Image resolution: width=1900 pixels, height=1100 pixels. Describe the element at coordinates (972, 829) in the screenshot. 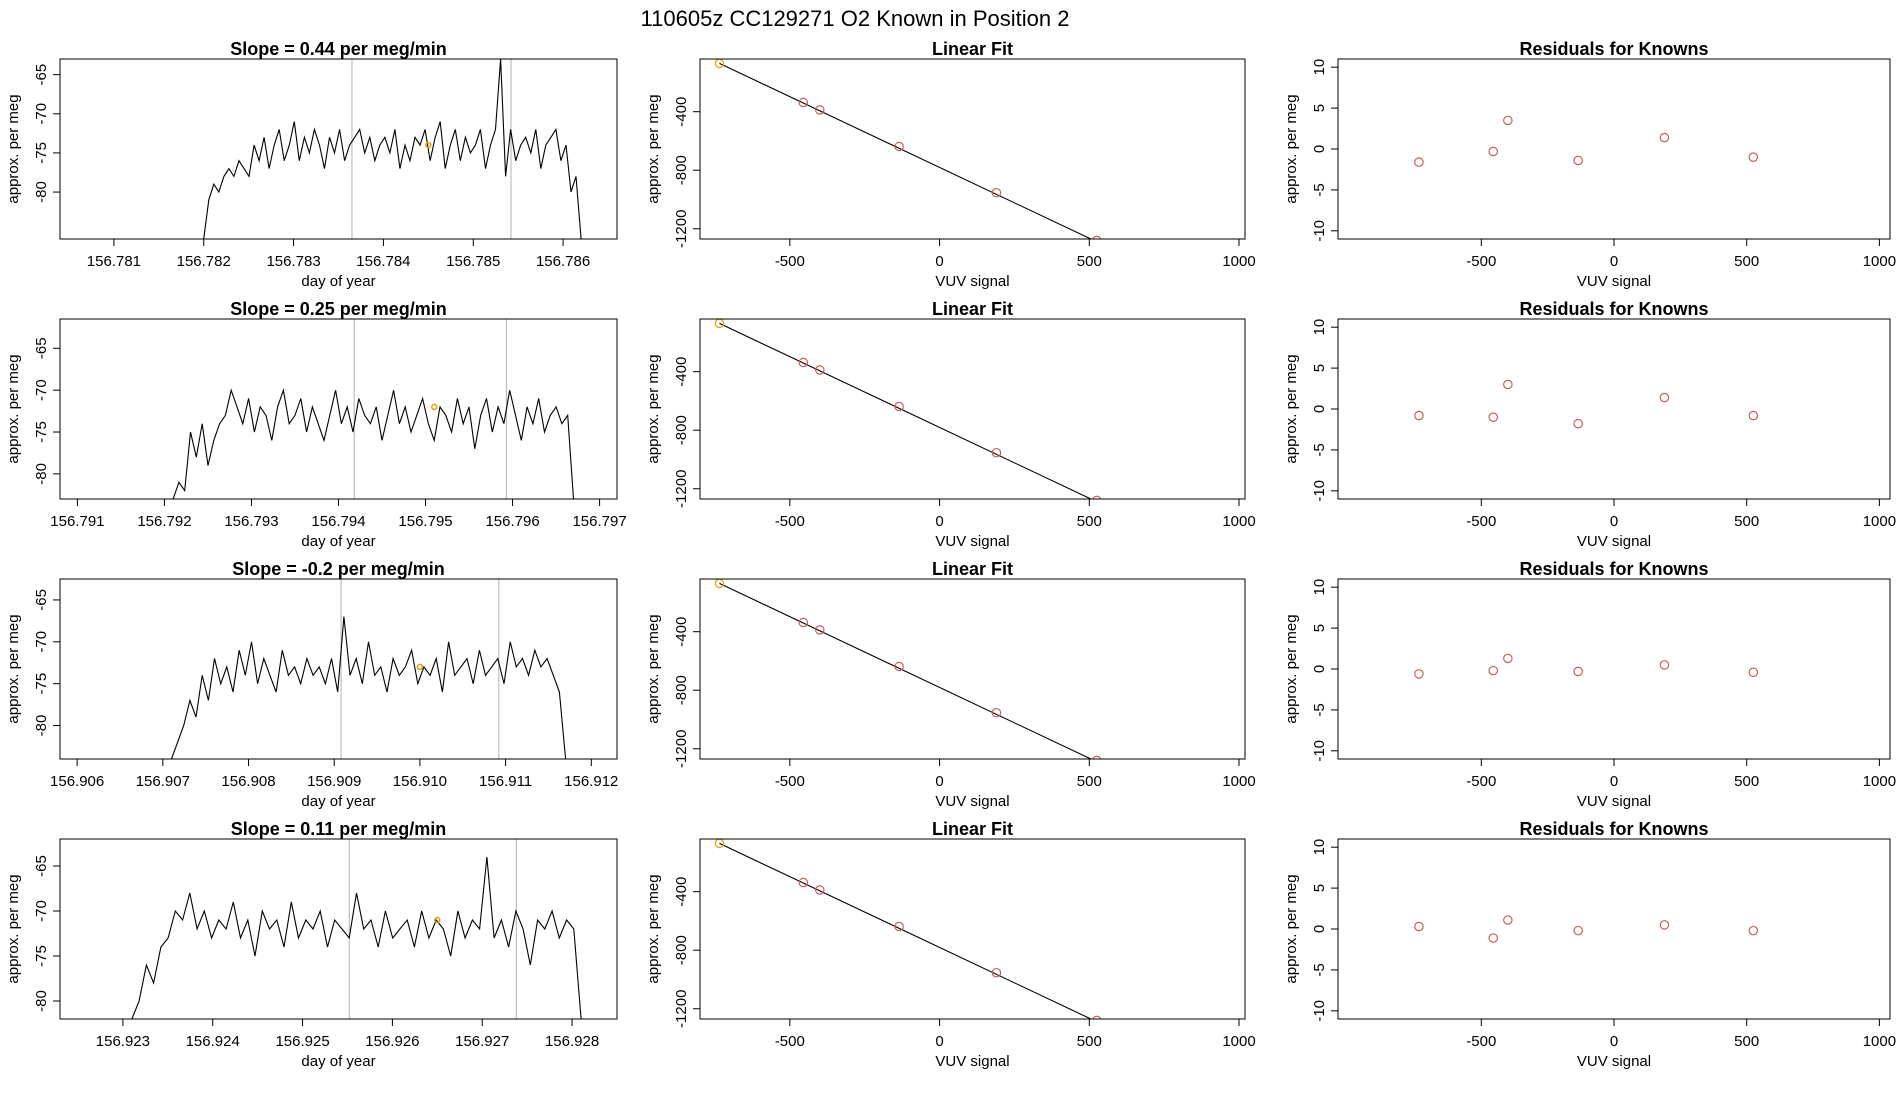

I see `chart-title: Linear Fit` at that location.